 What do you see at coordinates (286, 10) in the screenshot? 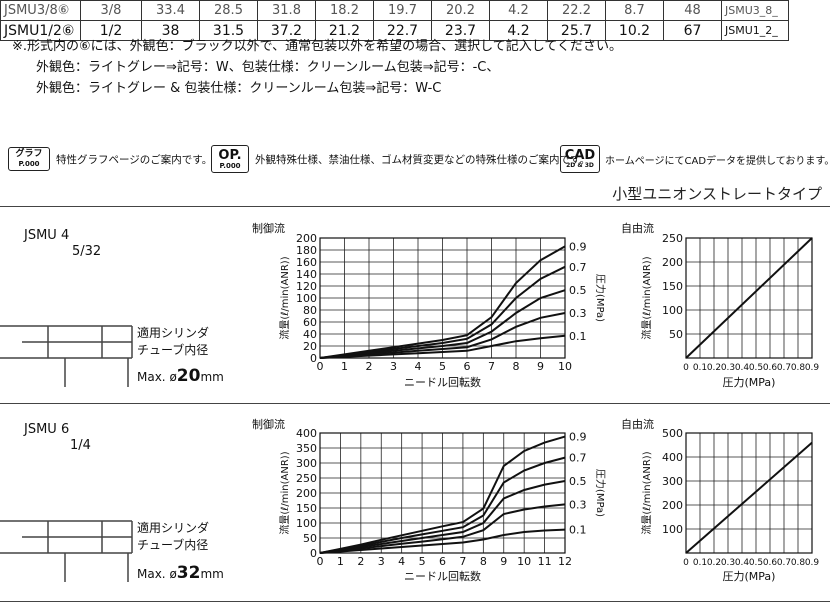
I see `table-cell: 31.8` at bounding box center [286, 10].